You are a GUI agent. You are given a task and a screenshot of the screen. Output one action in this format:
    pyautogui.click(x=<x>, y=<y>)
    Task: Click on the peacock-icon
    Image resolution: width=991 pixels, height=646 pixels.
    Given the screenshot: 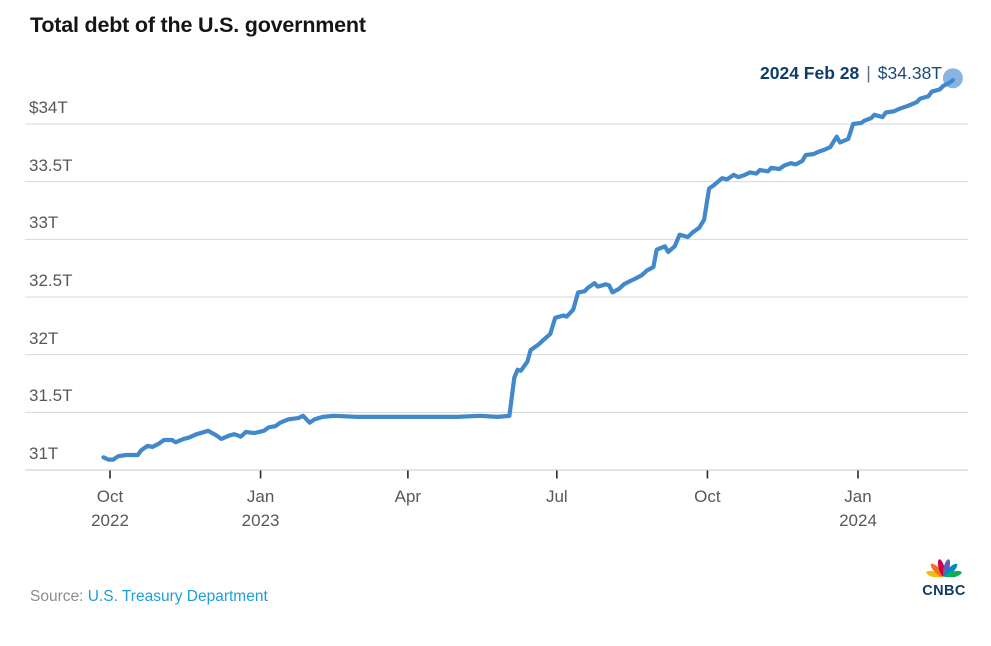 What is the action you would take?
    pyautogui.click(x=944, y=569)
    